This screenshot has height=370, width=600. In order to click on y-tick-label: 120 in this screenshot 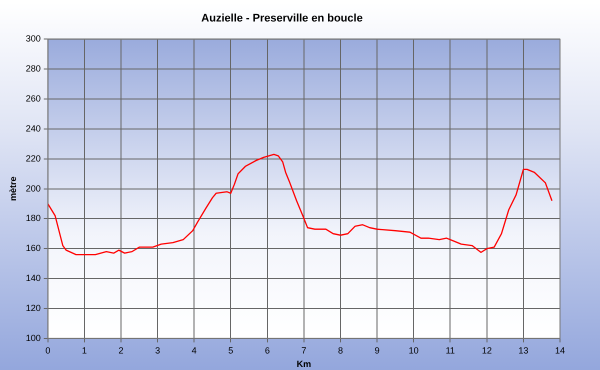, I will do `click(33, 307)`.